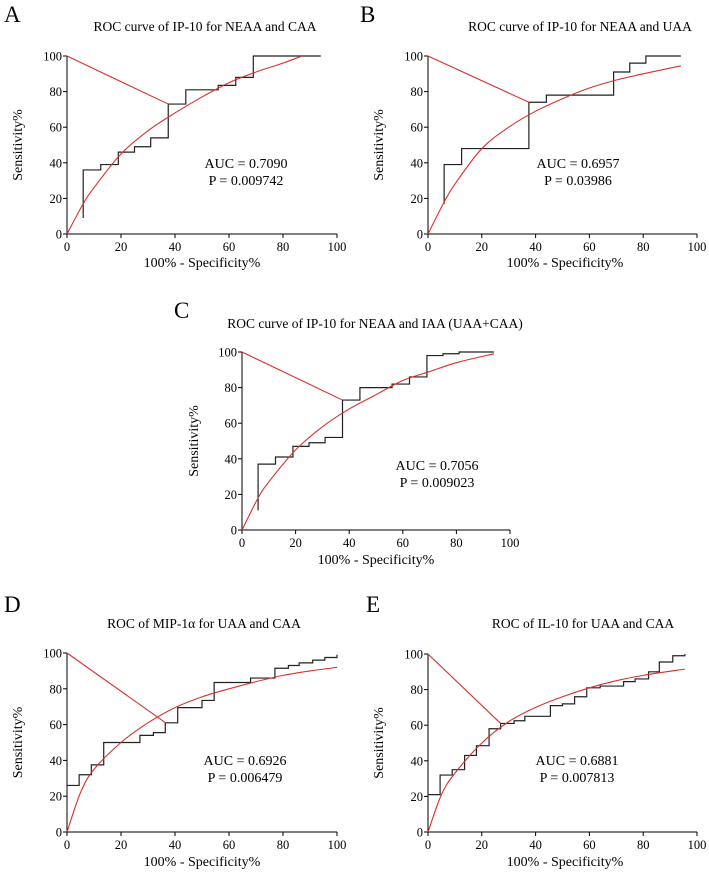 Image resolution: width=709 pixels, height=876 pixels. Describe the element at coordinates (578, 164) in the screenshot. I see `auc-annotation: AUC = 0.6957` at that location.